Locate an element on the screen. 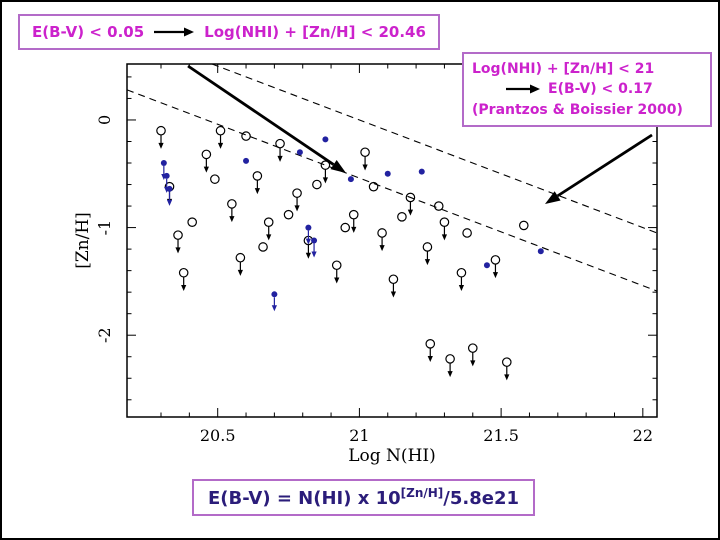 The image size is (720, 540). nhi-znh-21-text: Log(NHI) + [Zn/H] < 21 is located at coordinates (563, 69).